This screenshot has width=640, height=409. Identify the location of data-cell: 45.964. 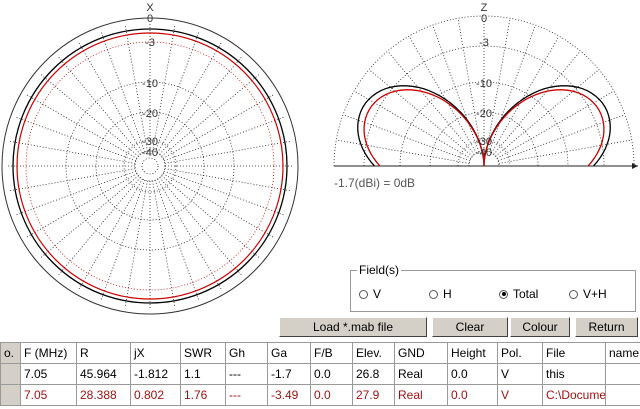
(103, 374).